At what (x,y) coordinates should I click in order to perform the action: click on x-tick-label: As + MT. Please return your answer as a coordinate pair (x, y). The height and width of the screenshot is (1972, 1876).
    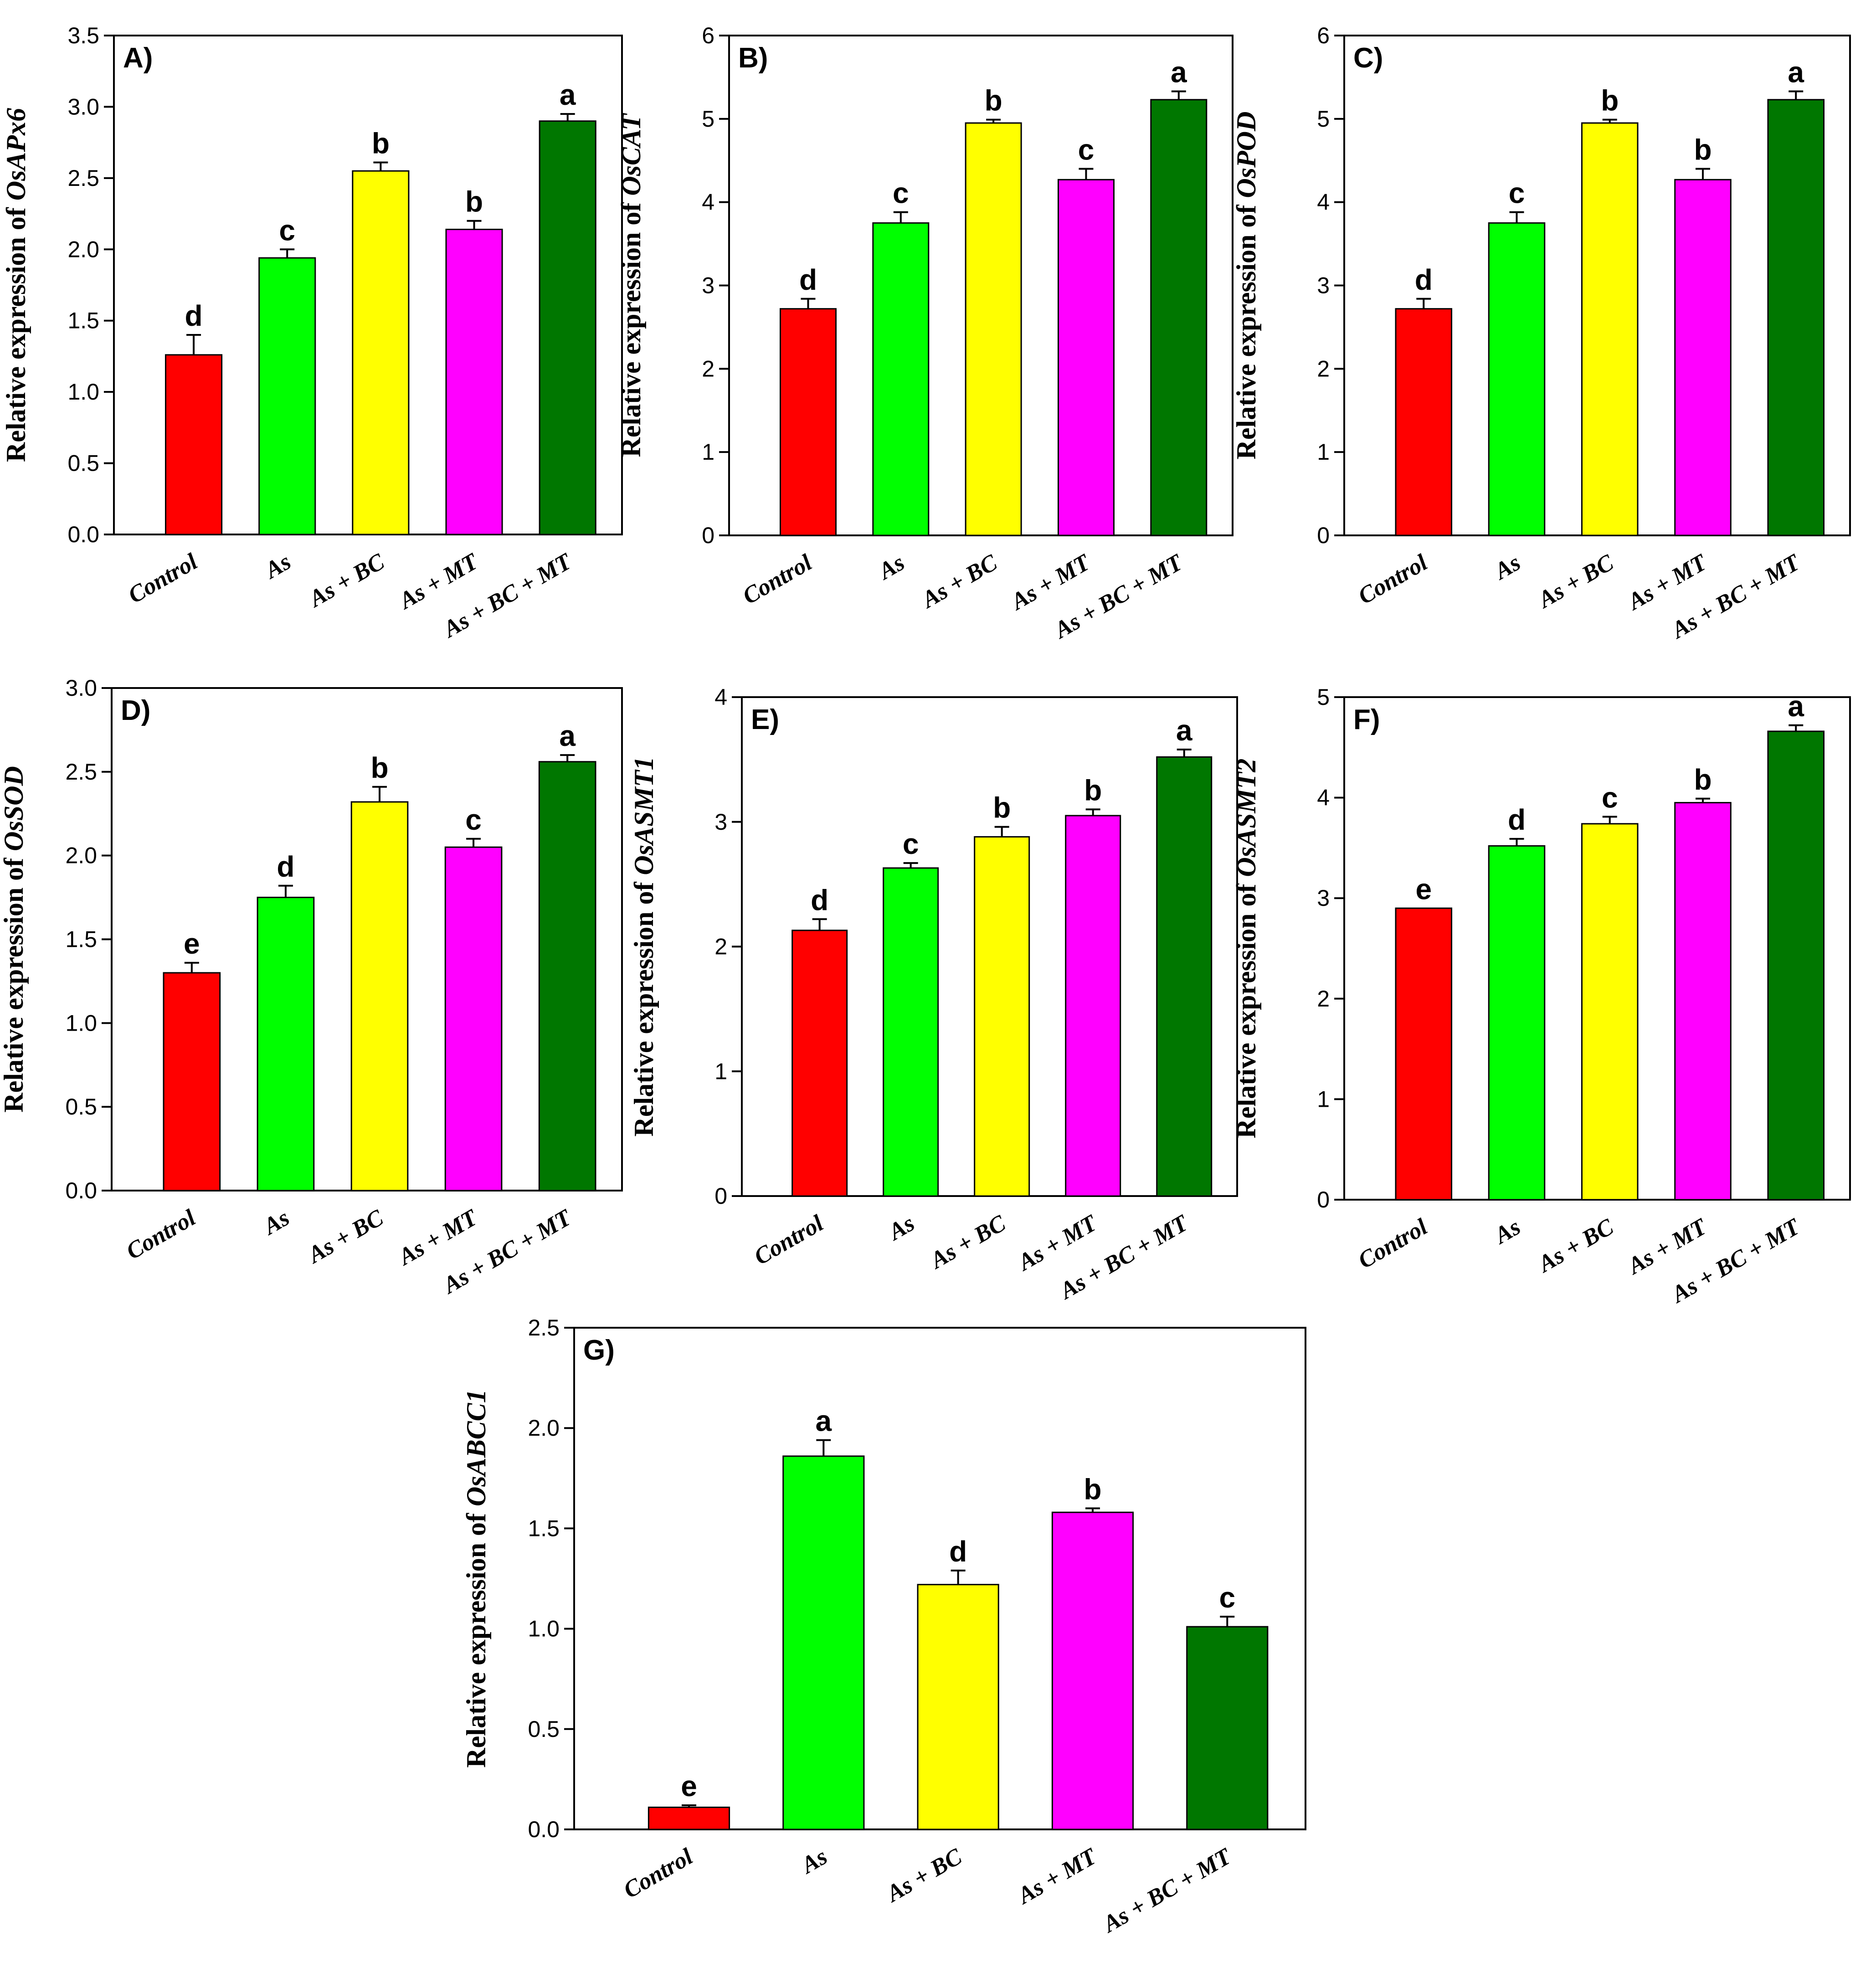
    Looking at the image, I should click on (1058, 1876).